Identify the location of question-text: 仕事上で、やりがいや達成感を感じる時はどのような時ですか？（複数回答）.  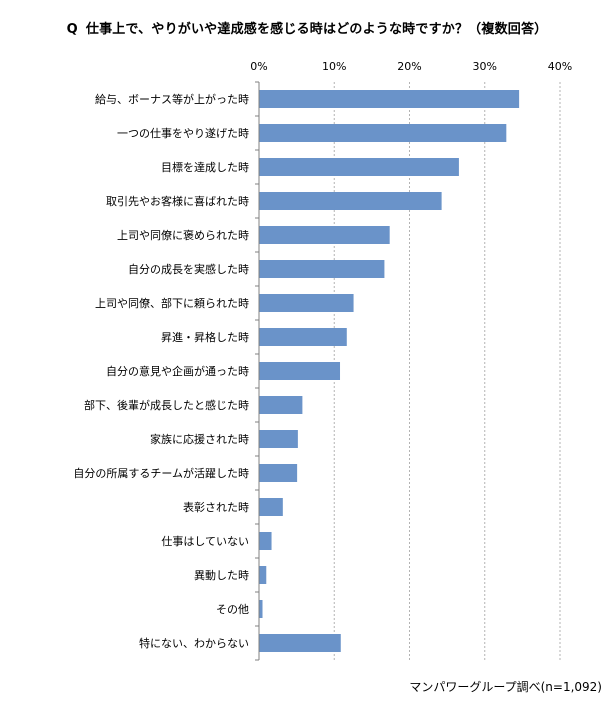
(316, 29).